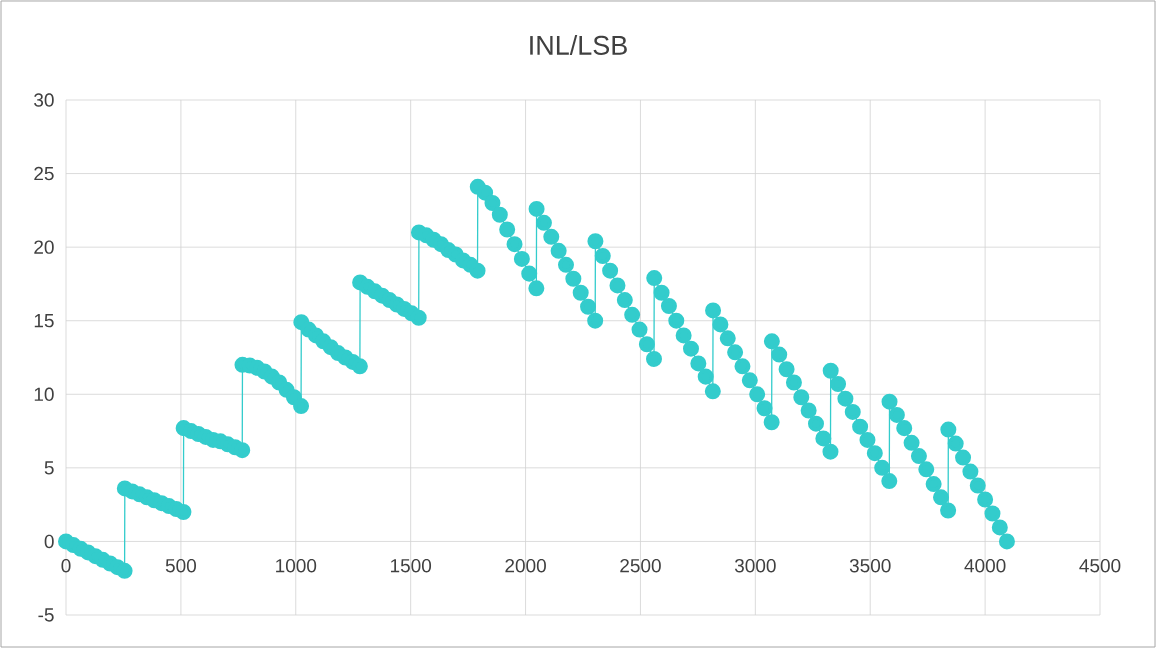 This screenshot has width=1156, height=648. Describe the element at coordinates (66, 565) in the screenshot. I see `x-tick-label: 0` at that location.